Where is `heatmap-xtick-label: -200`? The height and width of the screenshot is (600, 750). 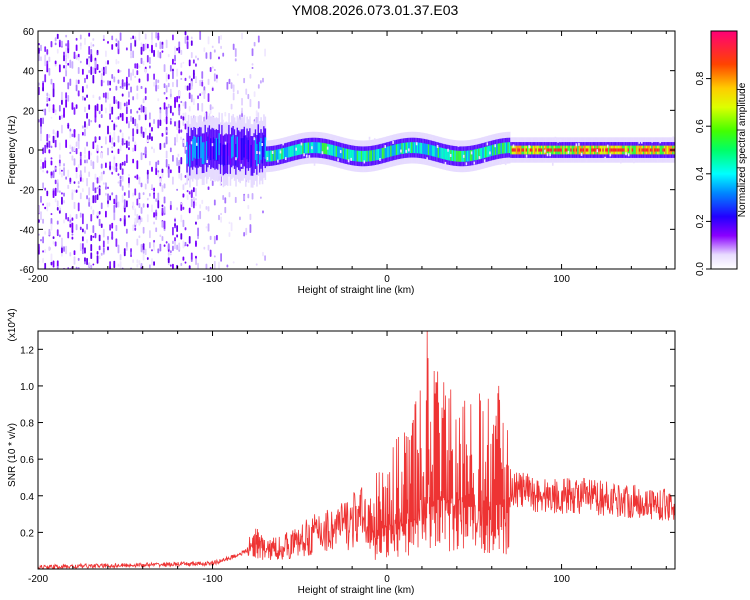 heatmap-xtick-label: -200 is located at coordinates (38, 279).